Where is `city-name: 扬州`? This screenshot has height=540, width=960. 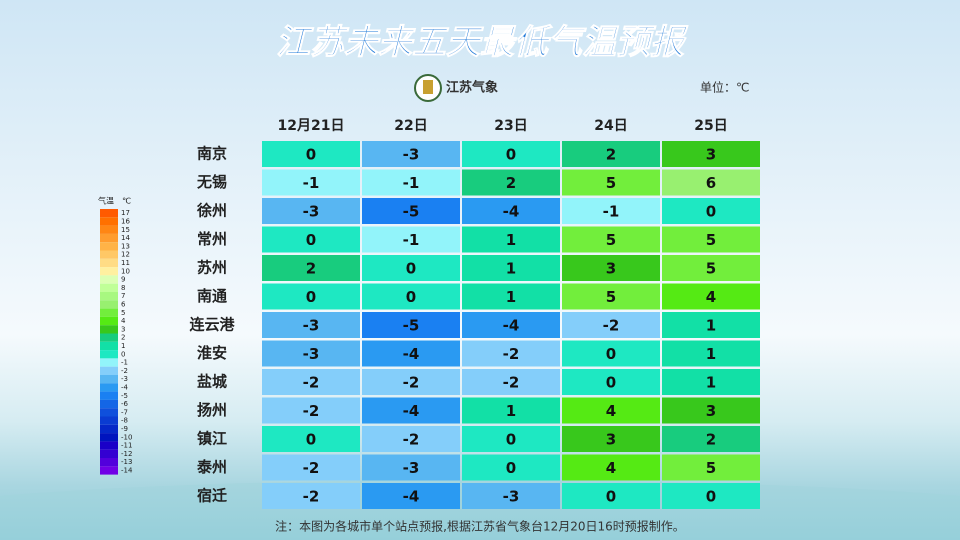 city-name: 扬州 is located at coordinates (212, 410).